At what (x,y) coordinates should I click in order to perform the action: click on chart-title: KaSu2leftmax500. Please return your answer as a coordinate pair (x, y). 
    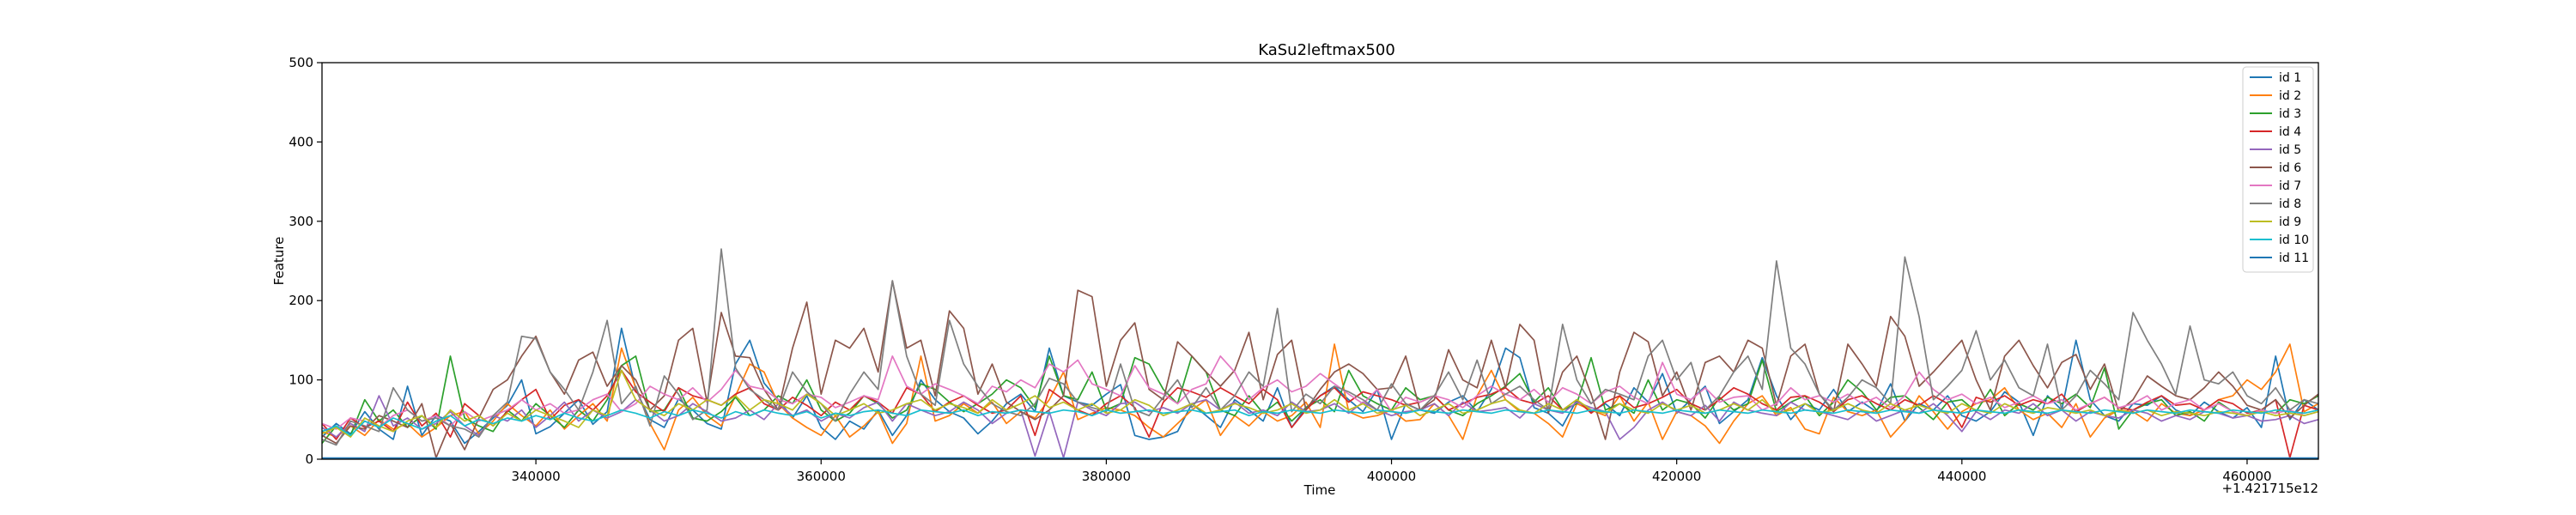
    Looking at the image, I should click on (1327, 50).